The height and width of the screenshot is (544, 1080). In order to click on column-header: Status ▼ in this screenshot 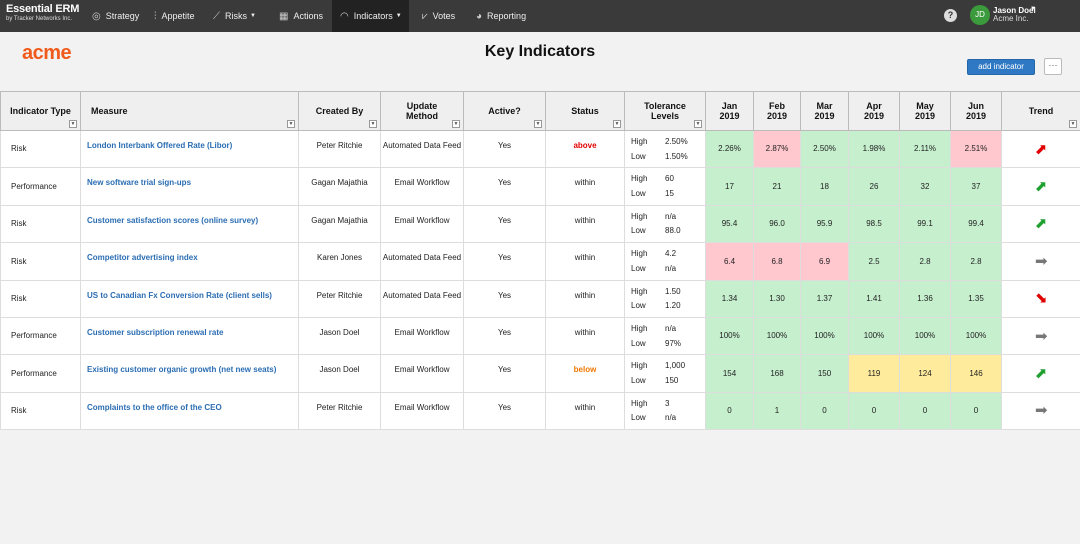, I will do `click(585, 111)`.